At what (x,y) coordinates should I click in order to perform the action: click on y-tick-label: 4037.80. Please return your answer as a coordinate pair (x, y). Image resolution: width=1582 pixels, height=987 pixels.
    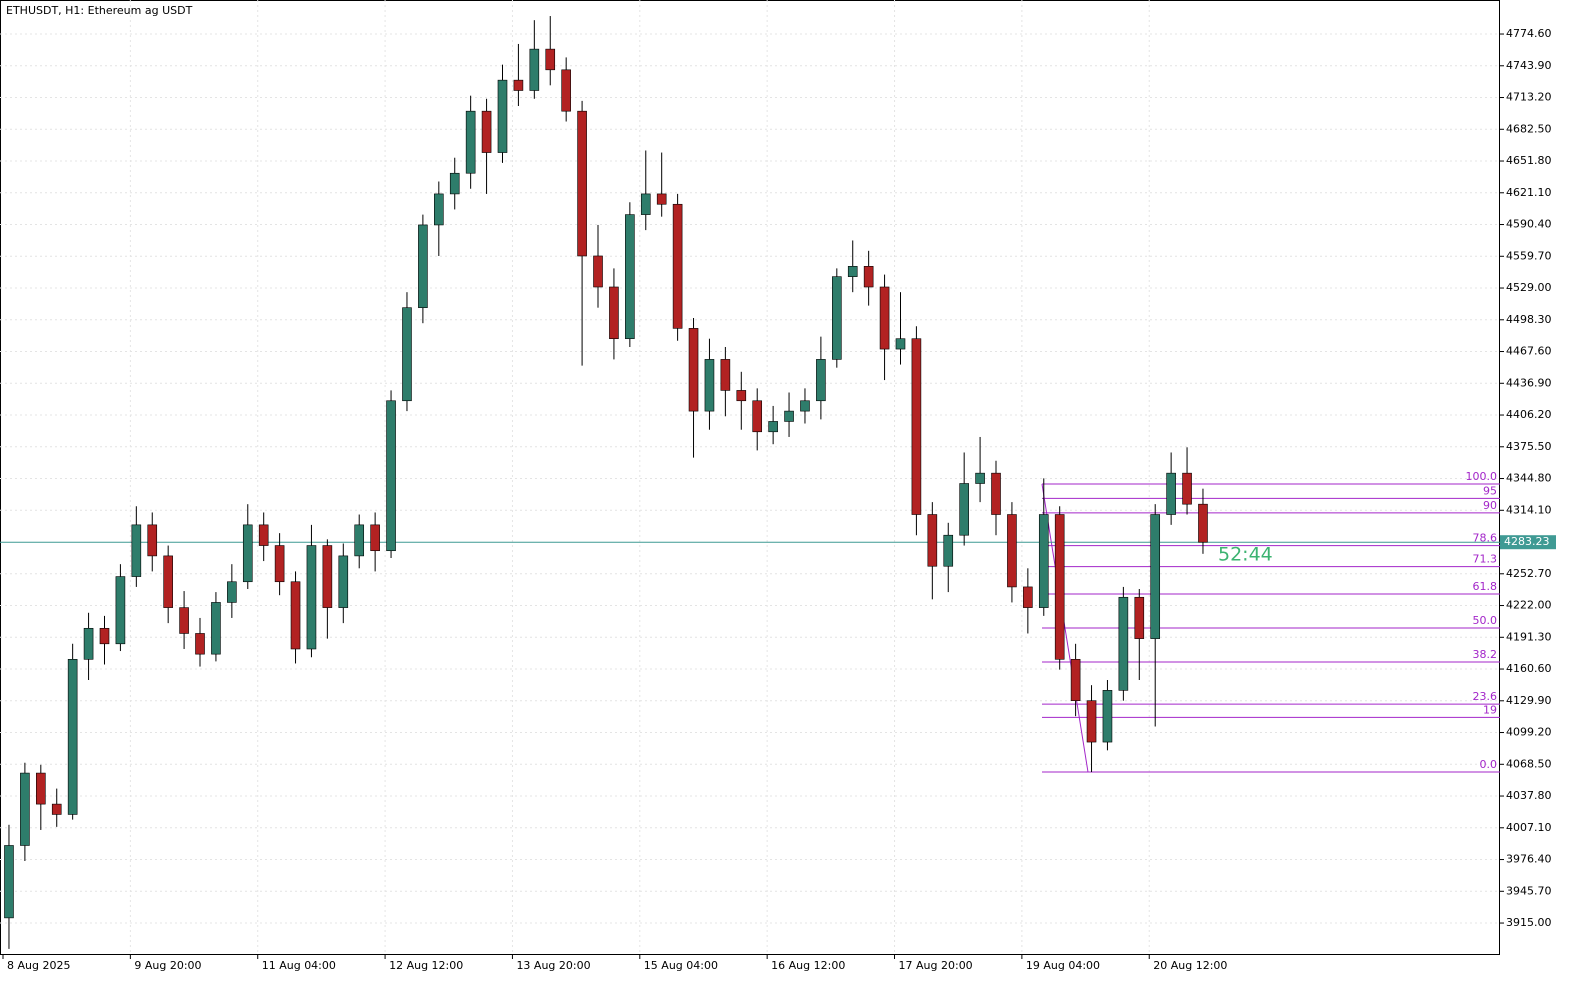
    Looking at the image, I should click on (1529, 795).